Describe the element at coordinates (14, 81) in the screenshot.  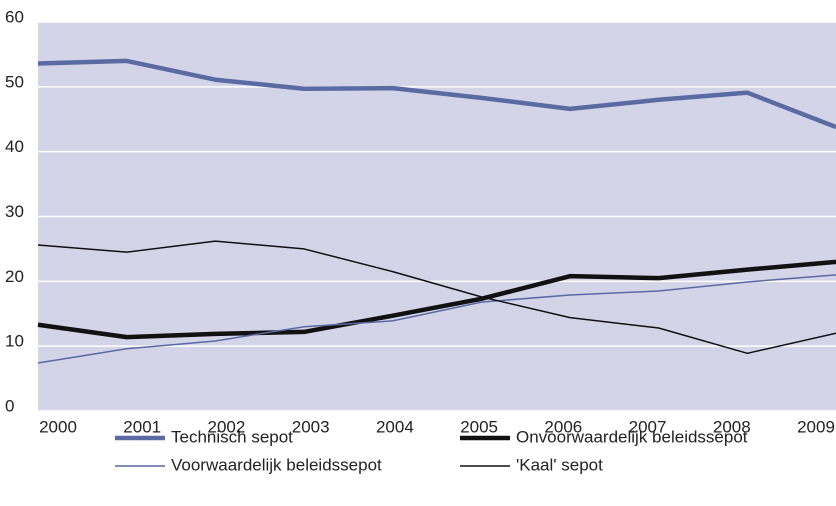
I see `y-tick-label: 50` at that location.